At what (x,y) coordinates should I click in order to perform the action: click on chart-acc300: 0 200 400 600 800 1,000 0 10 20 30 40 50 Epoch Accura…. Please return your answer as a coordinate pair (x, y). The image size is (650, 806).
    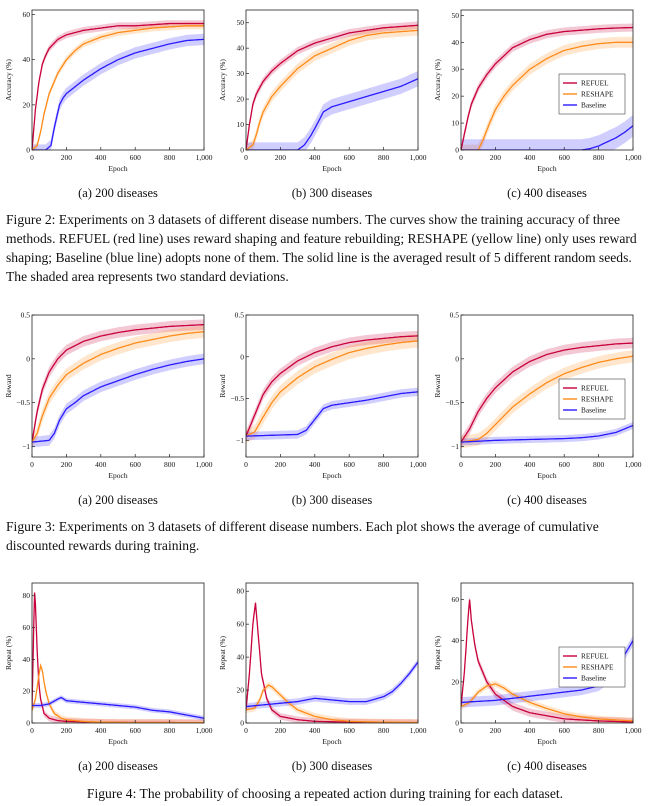
    Looking at the image, I should click on (322, 104).